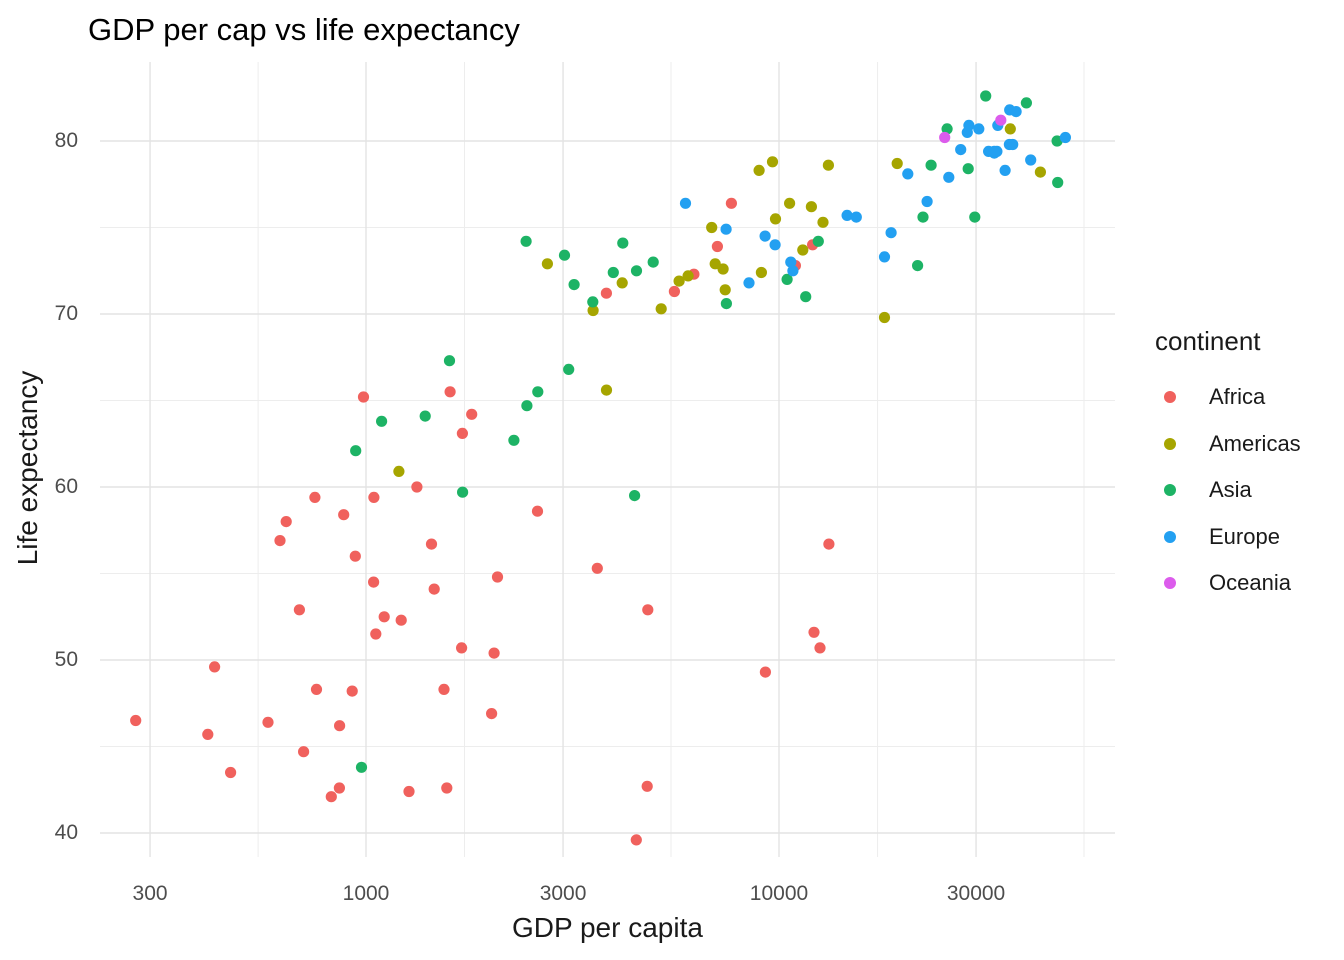 The height and width of the screenshot is (960, 1344). What do you see at coordinates (1250, 583) in the screenshot?
I see `legend-label: Oceania` at bounding box center [1250, 583].